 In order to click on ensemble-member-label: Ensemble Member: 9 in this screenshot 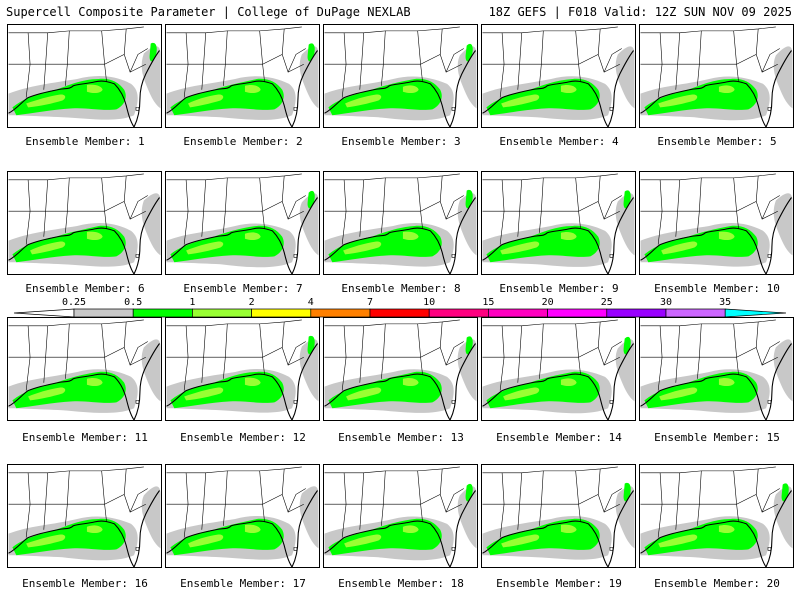, I will do `click(559, 288)`.